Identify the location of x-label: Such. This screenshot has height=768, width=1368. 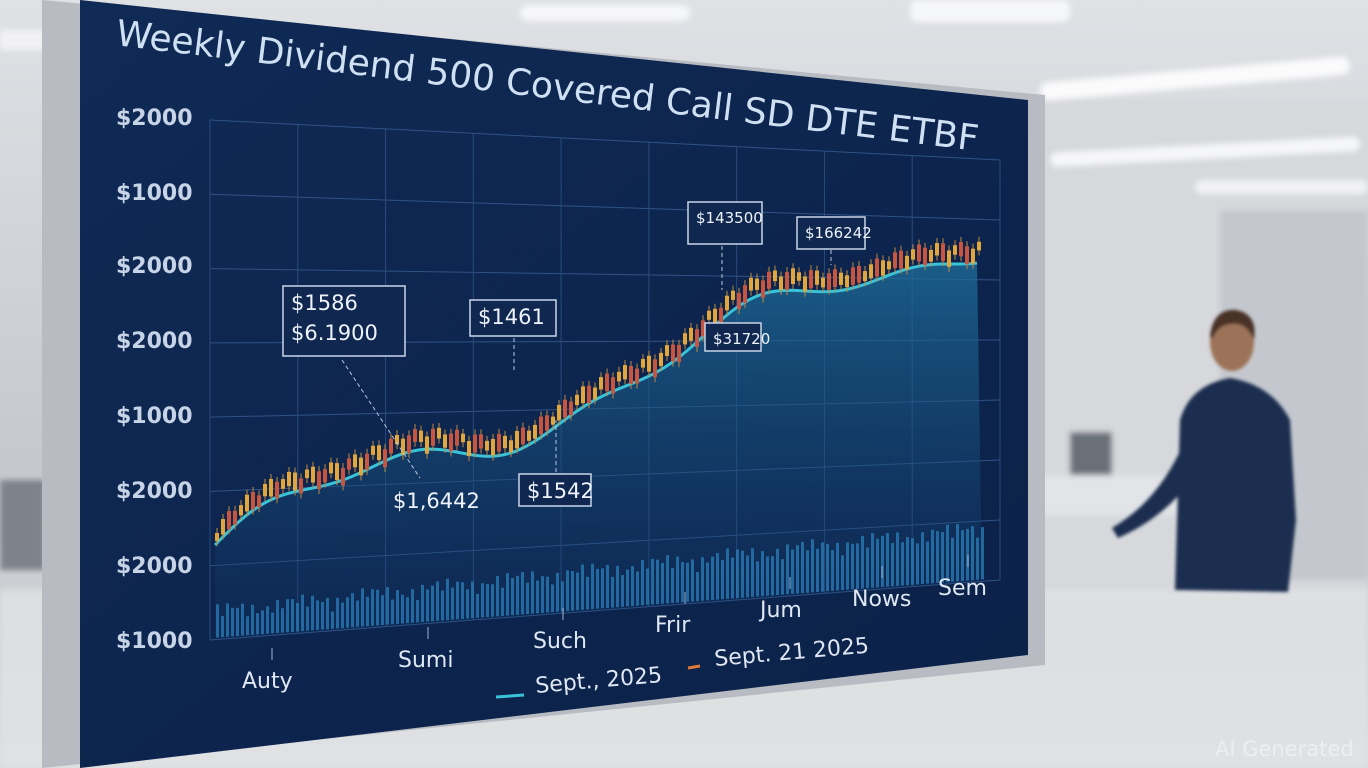
(560, 641).